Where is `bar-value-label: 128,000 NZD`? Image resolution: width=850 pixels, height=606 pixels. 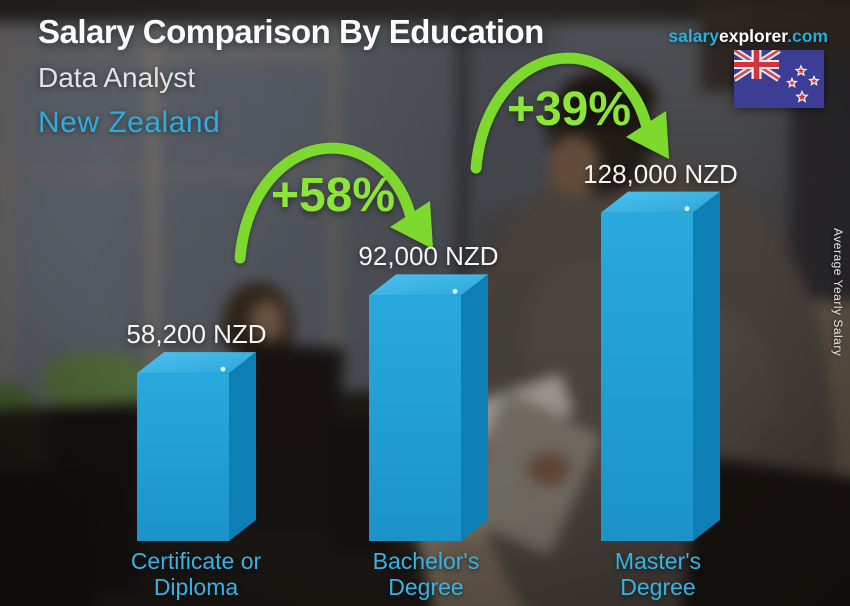
bar-value-label: 128,000 NZD is located at coordinates (660, 173).